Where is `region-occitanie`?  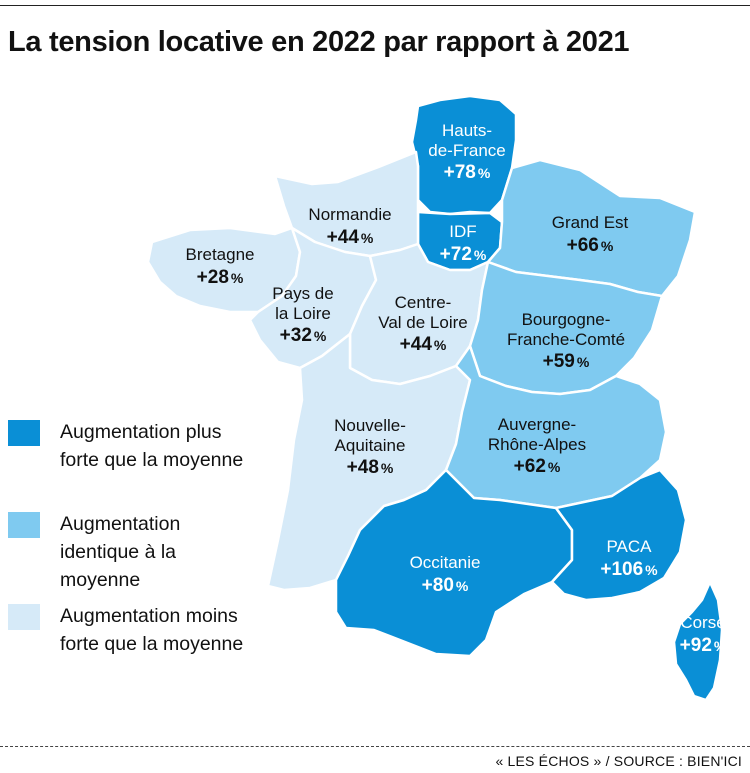
region-occitanie is located at coordinates (454, 563).